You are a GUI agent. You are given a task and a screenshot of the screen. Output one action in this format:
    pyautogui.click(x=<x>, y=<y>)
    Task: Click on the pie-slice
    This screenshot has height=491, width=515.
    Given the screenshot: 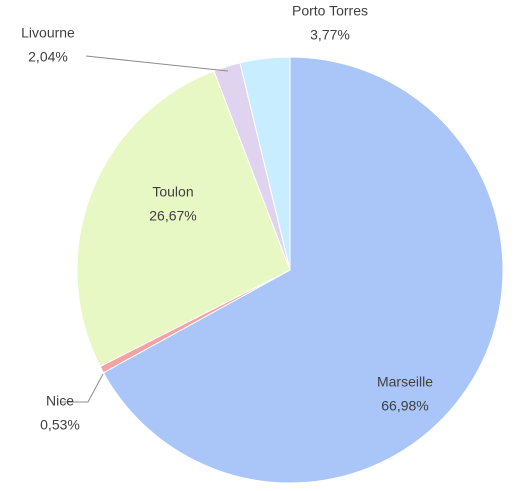 What is the action you would take?
    pyautogui.click(x=265, y=163)
    